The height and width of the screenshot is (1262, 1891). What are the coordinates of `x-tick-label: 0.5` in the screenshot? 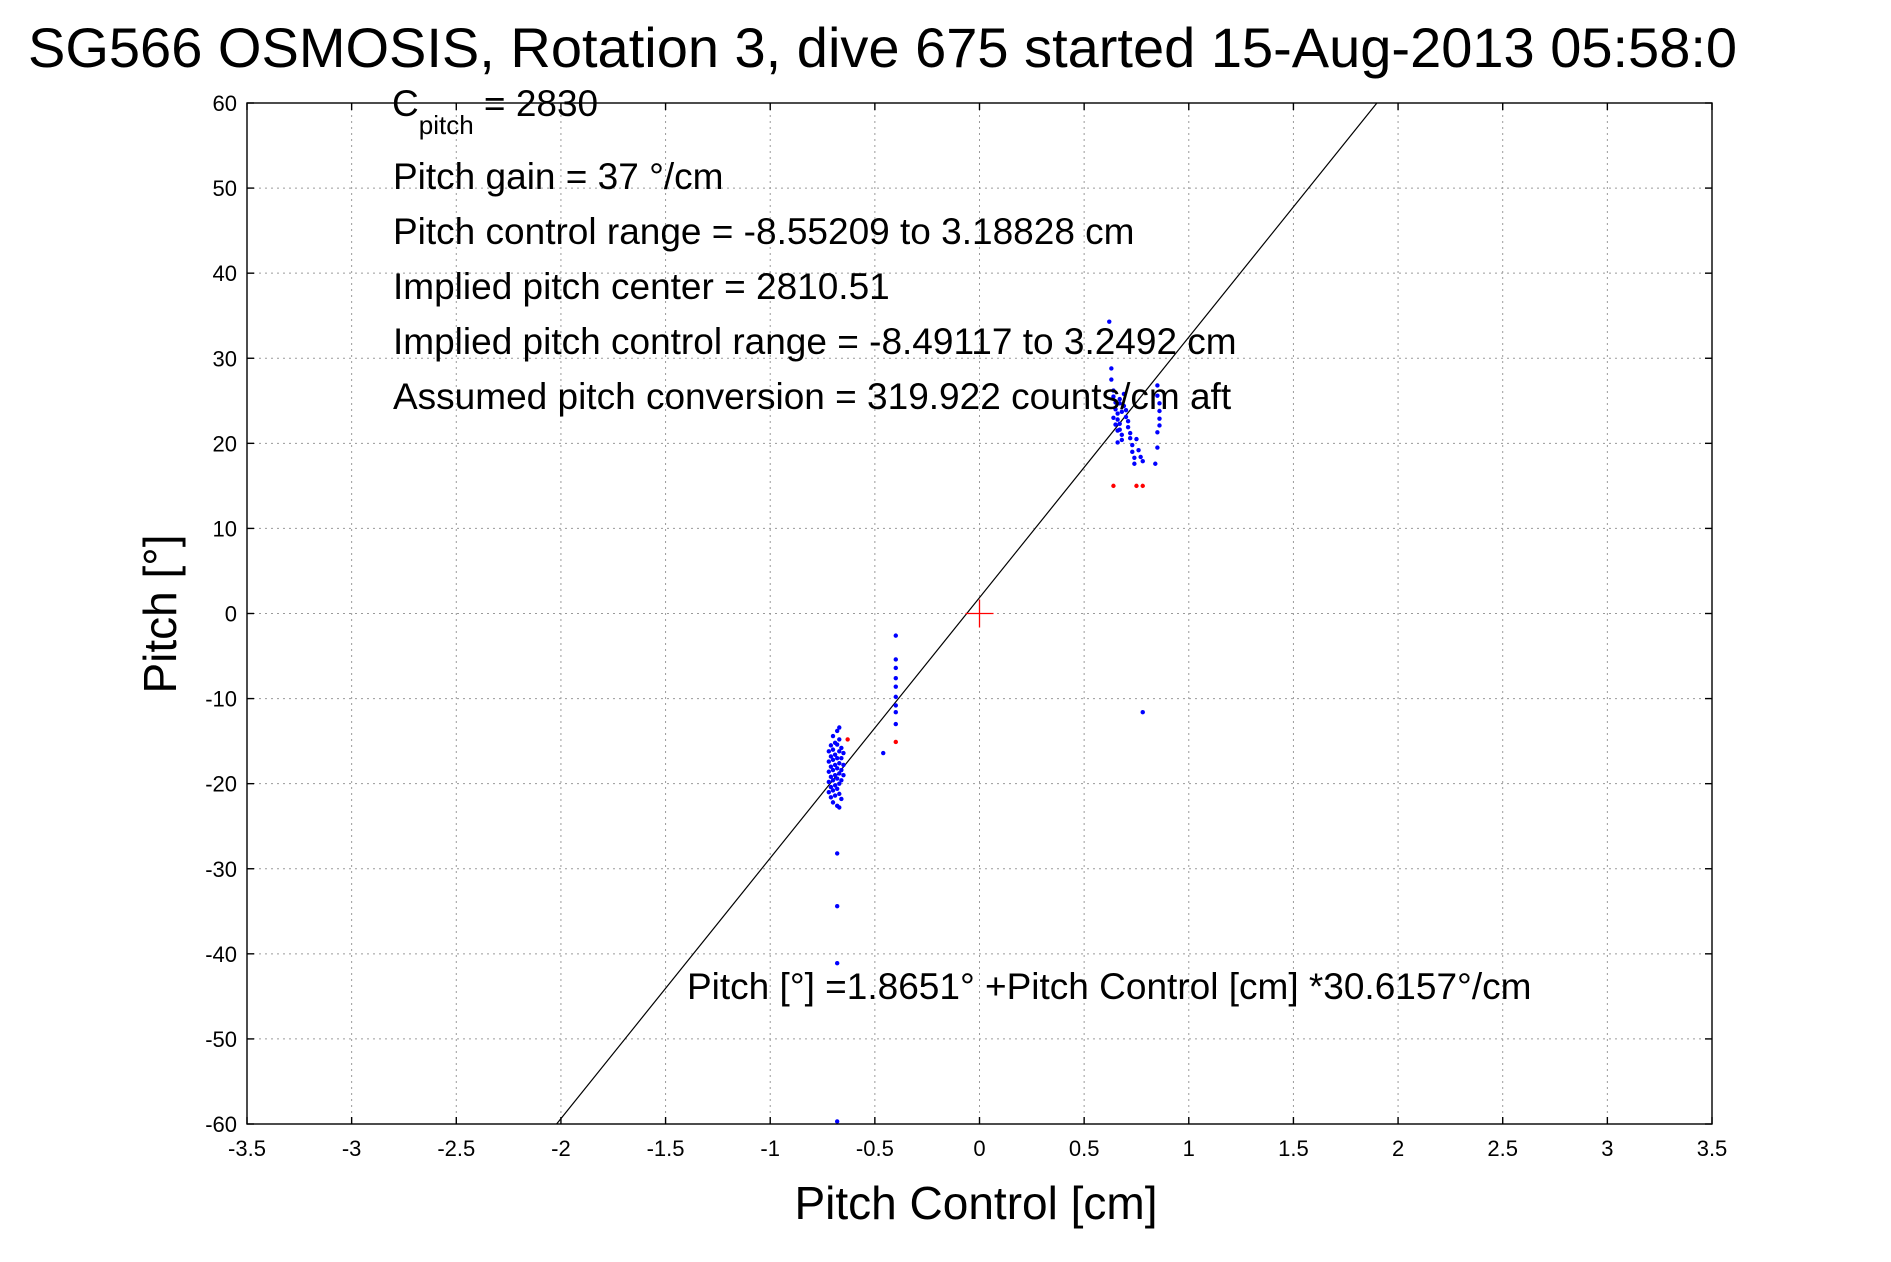 It's located at (1084, 1148).